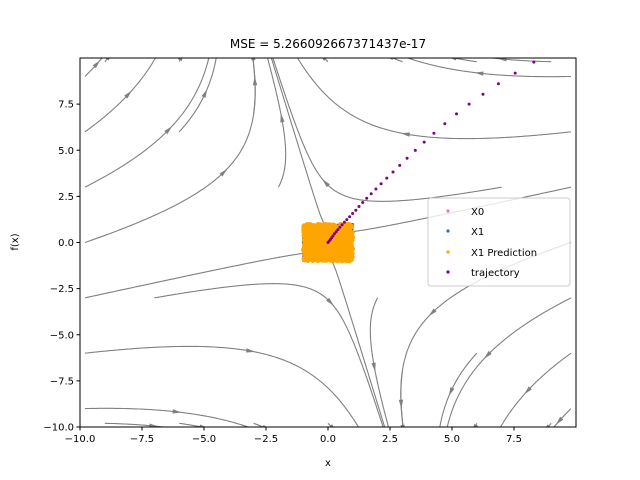 Image resolution: width=640 pixels, height=480 pixels. What do you see at coordinates (61, 267) in the screenshot?
I see `y-axis: −10.0 −7.5 −5.0 −2.5 0.0 2.5 5.0 7.5` at bounding box center [61, 267].